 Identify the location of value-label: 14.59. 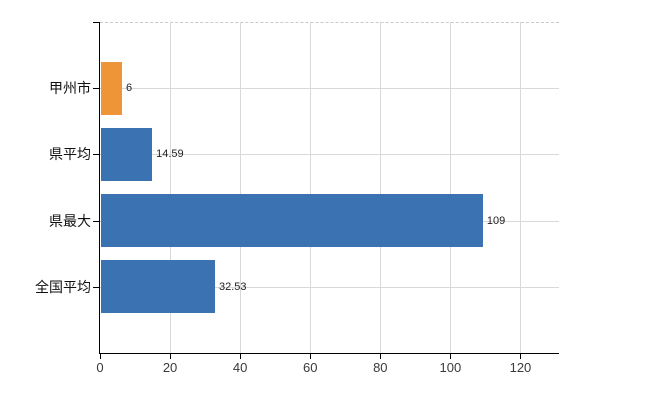
(170, 154).